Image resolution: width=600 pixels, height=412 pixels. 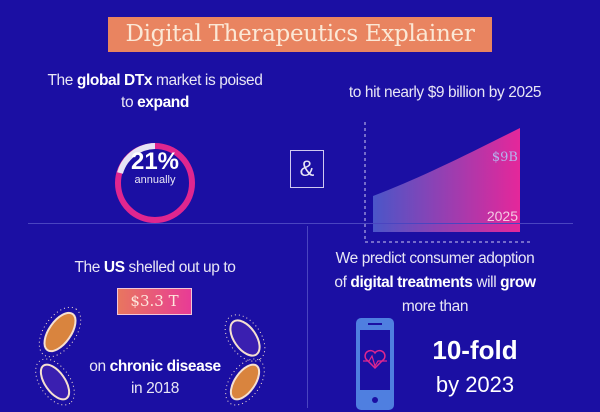 I want to click on t: US, so click(x=114, y=267).